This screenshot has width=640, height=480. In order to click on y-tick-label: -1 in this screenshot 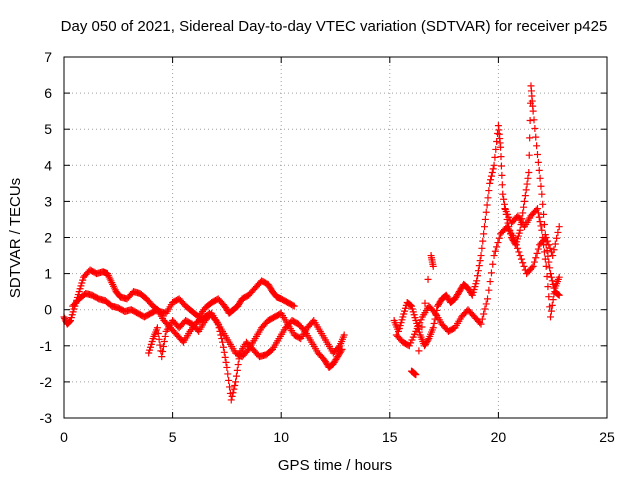, I will do `click(46, 346)`.